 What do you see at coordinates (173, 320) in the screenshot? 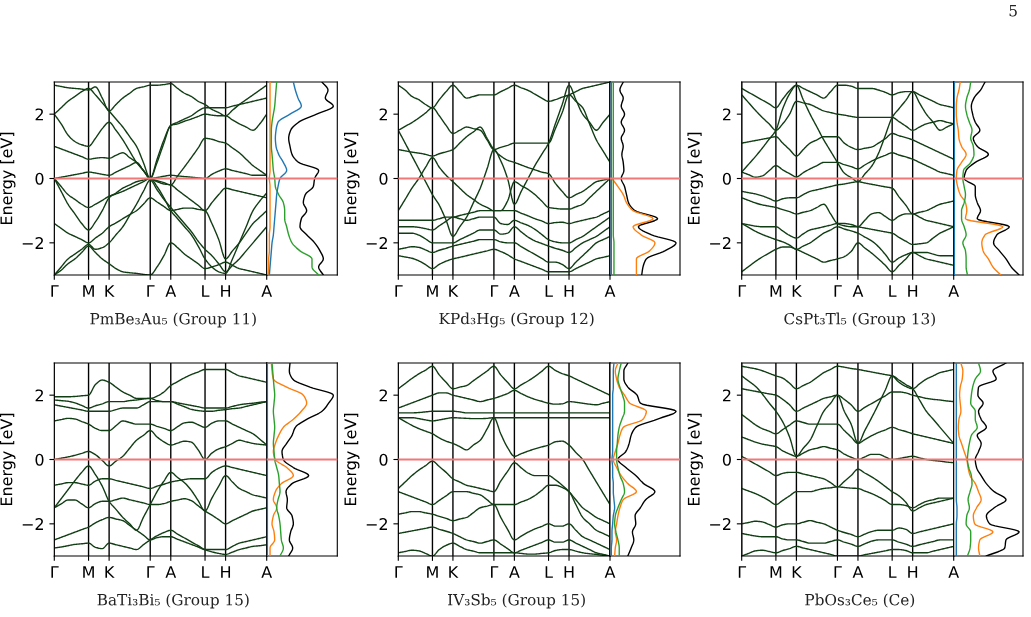
I see `text: PmBe₃Au₅ (Group 11)` at bounding box center [173, 320].